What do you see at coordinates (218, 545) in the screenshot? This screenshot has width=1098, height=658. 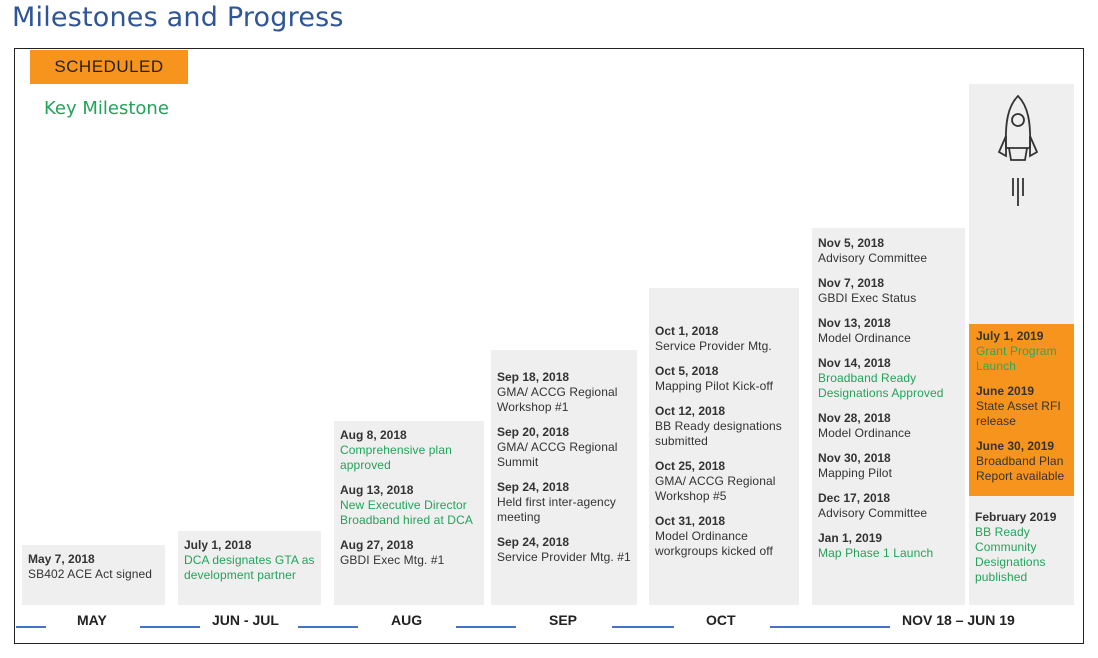 I see `milestone-date: July 1, 2018` at bounding box center [218, 545].